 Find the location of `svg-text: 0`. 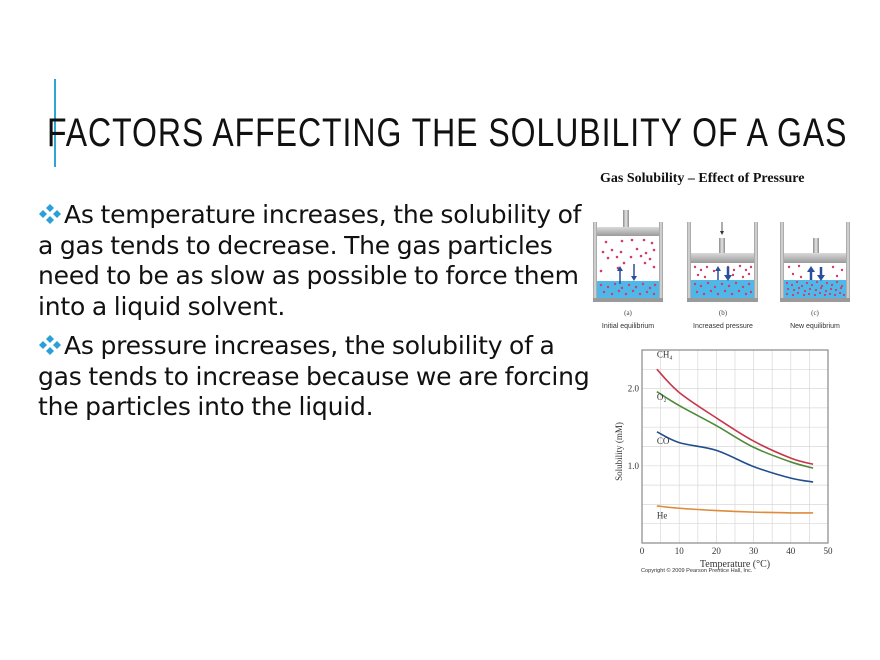

svg-text: 0 is located at coordinates (642, 551).